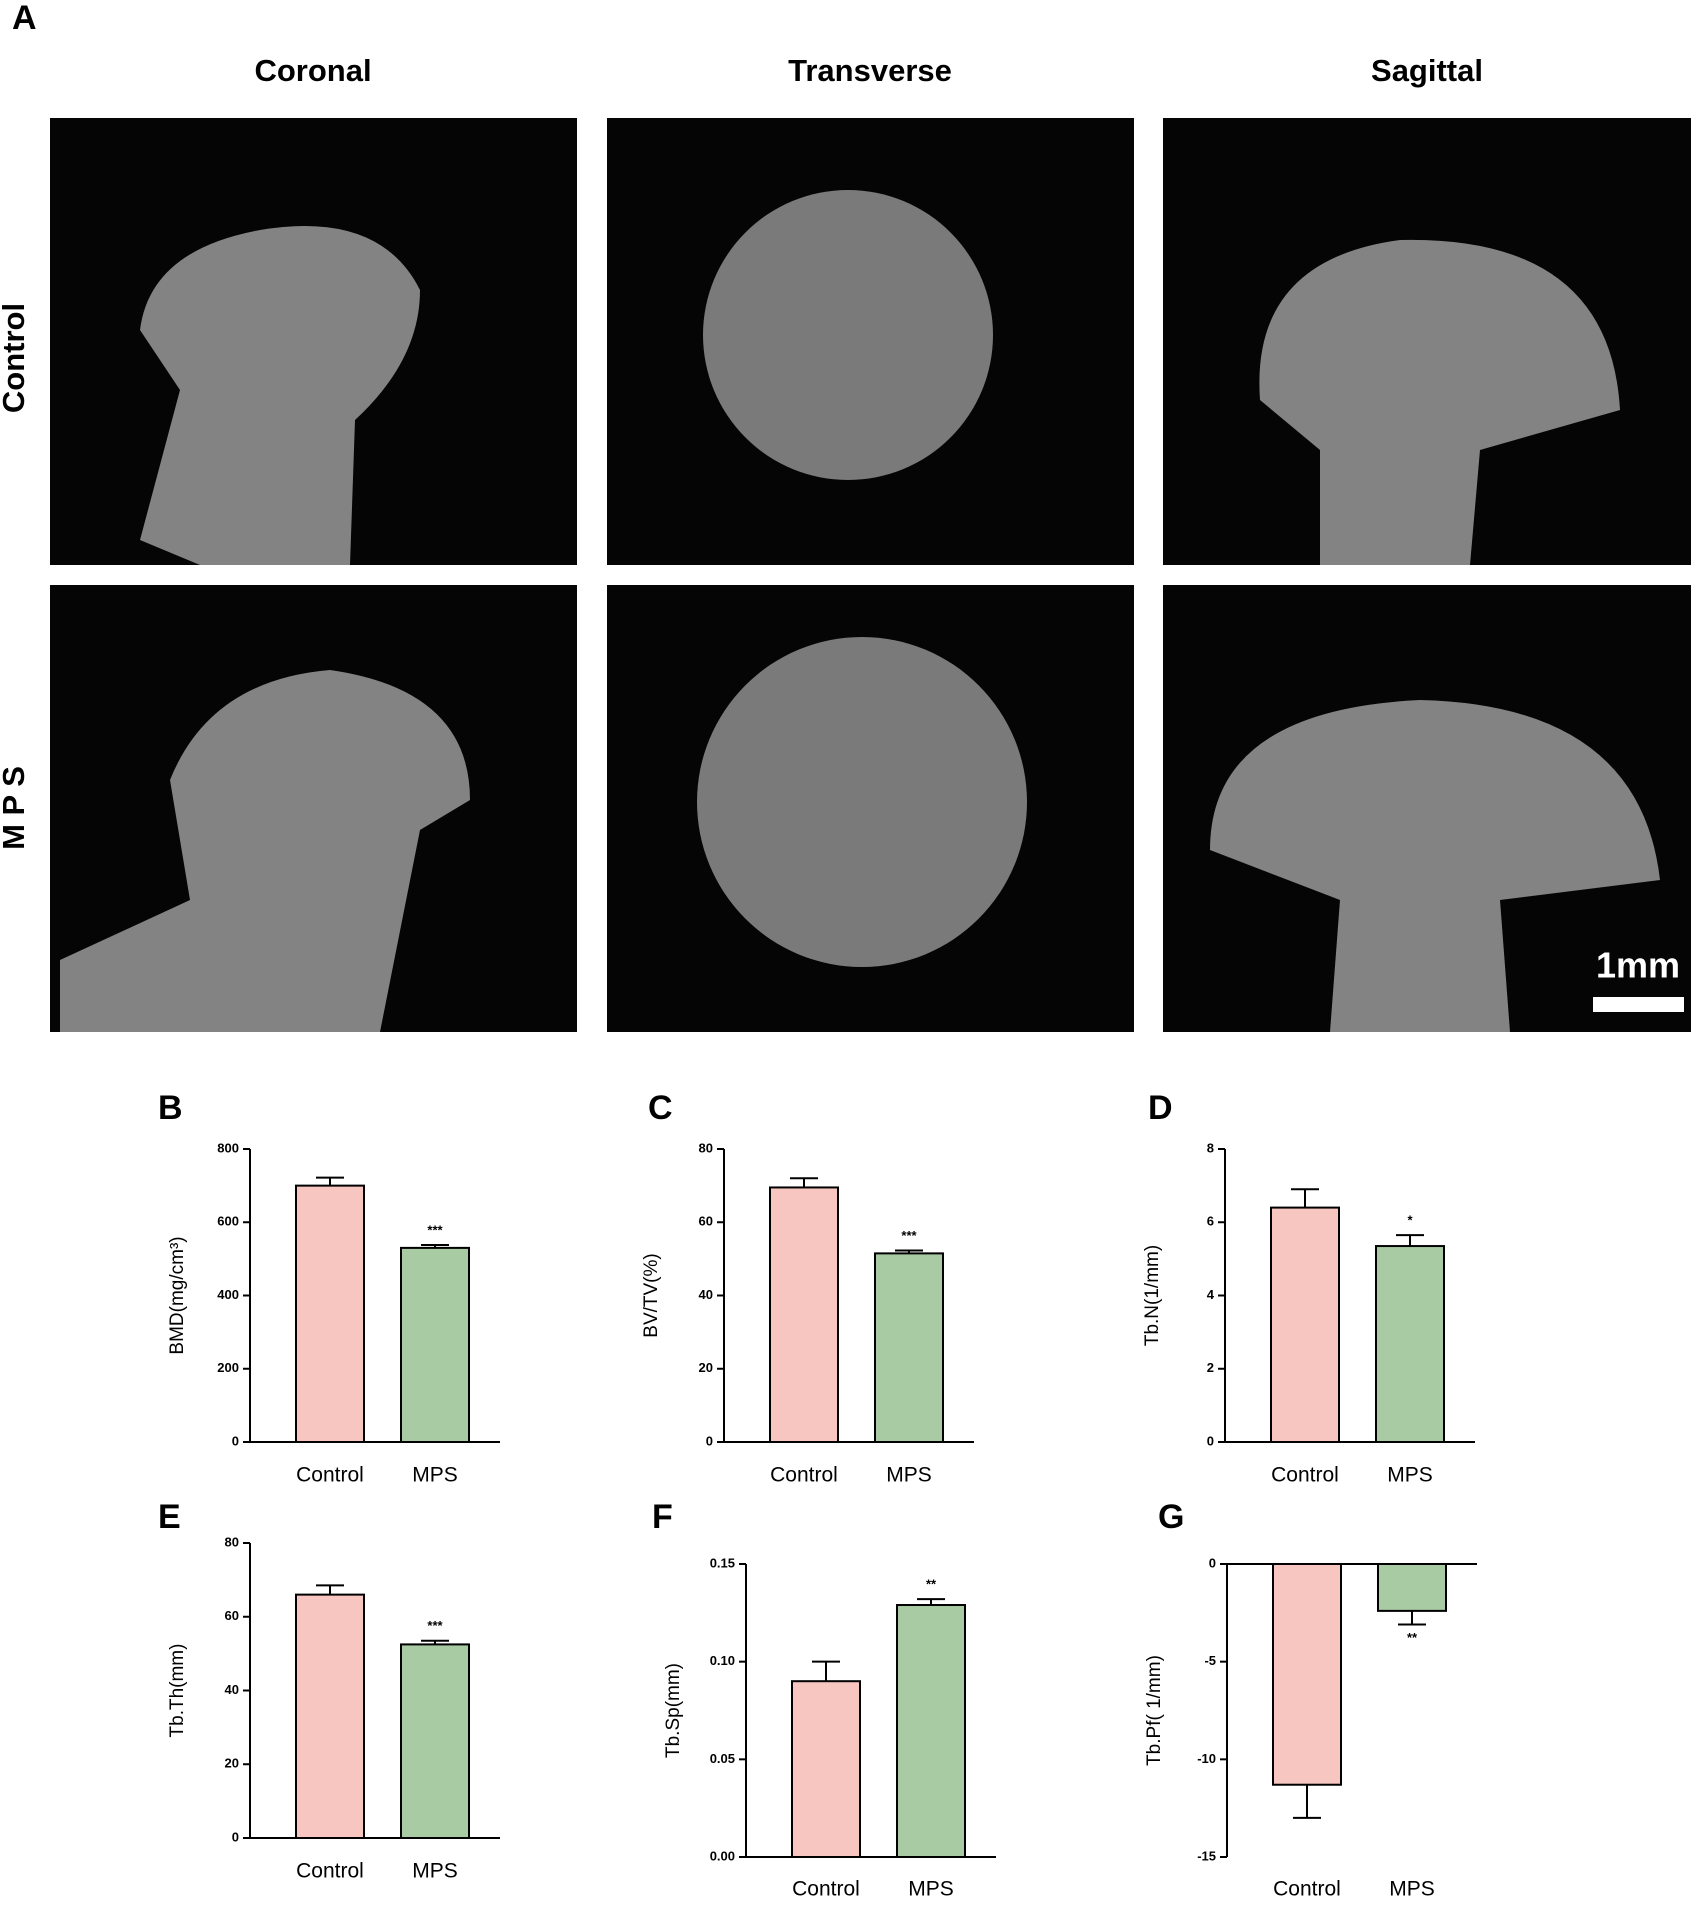 The image size is (1695, 1905). Describe the element at coordinates (228, 1367) in the screenshot. I see `y-tick-label: 200` at that location.